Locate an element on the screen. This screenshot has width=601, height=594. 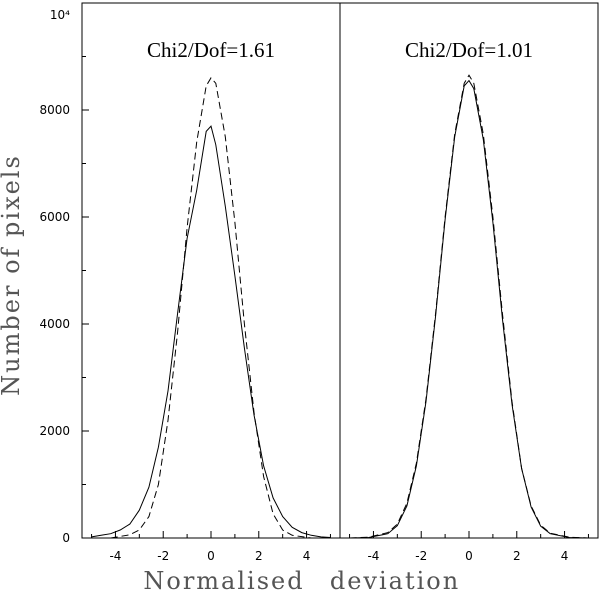
y-tick-label: 8000 is located at coordinates (54, 110).